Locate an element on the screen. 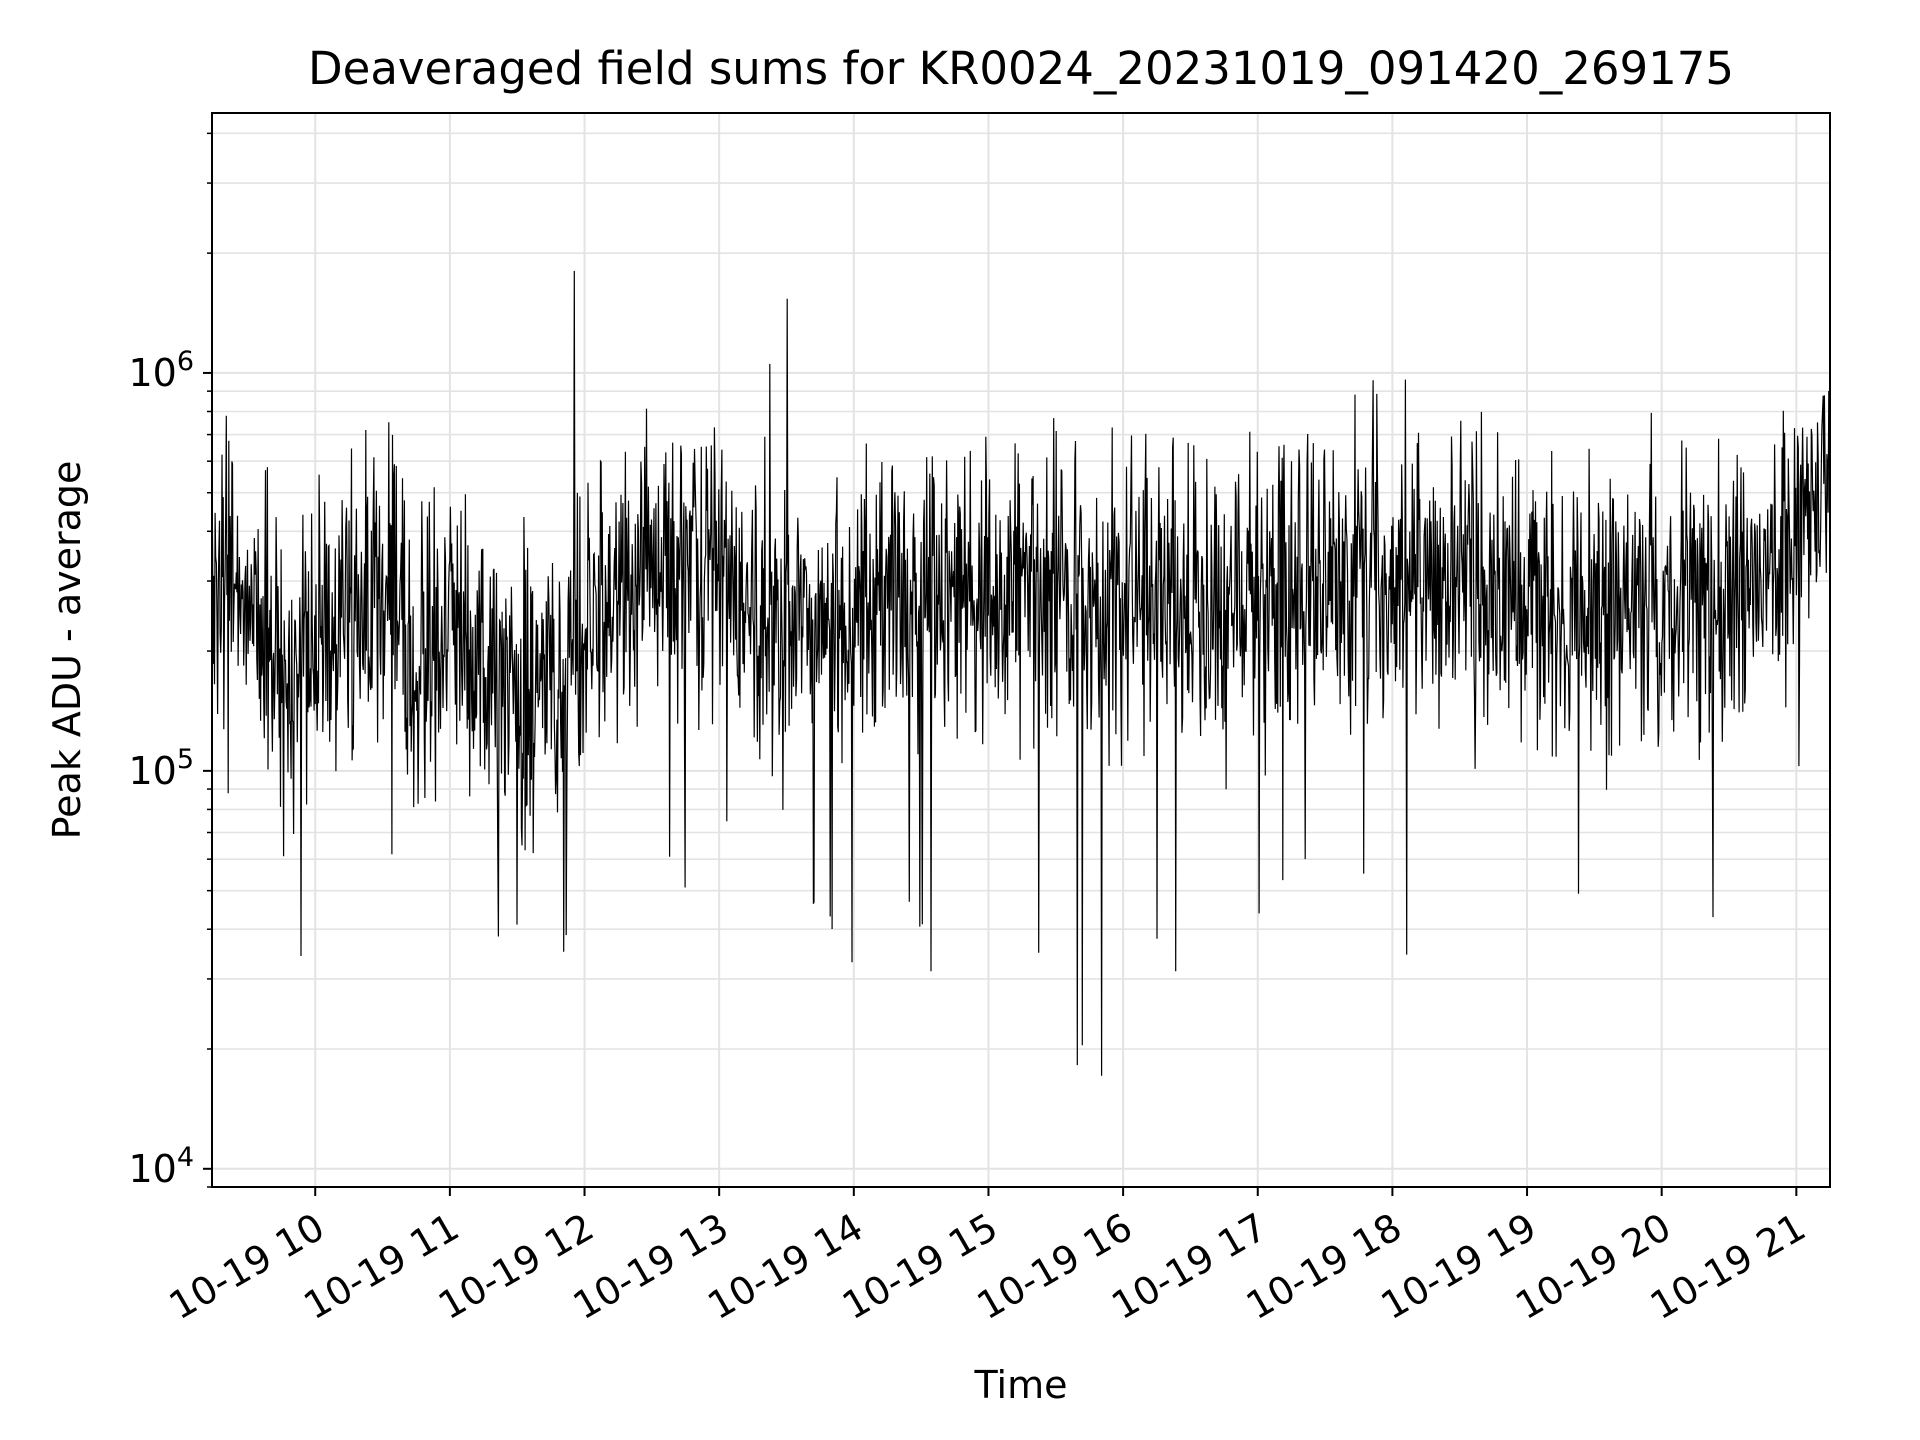 This screenshot has width=1920, height=1440. y-axis: 104 105 106 is located at coordinates (170, 661).